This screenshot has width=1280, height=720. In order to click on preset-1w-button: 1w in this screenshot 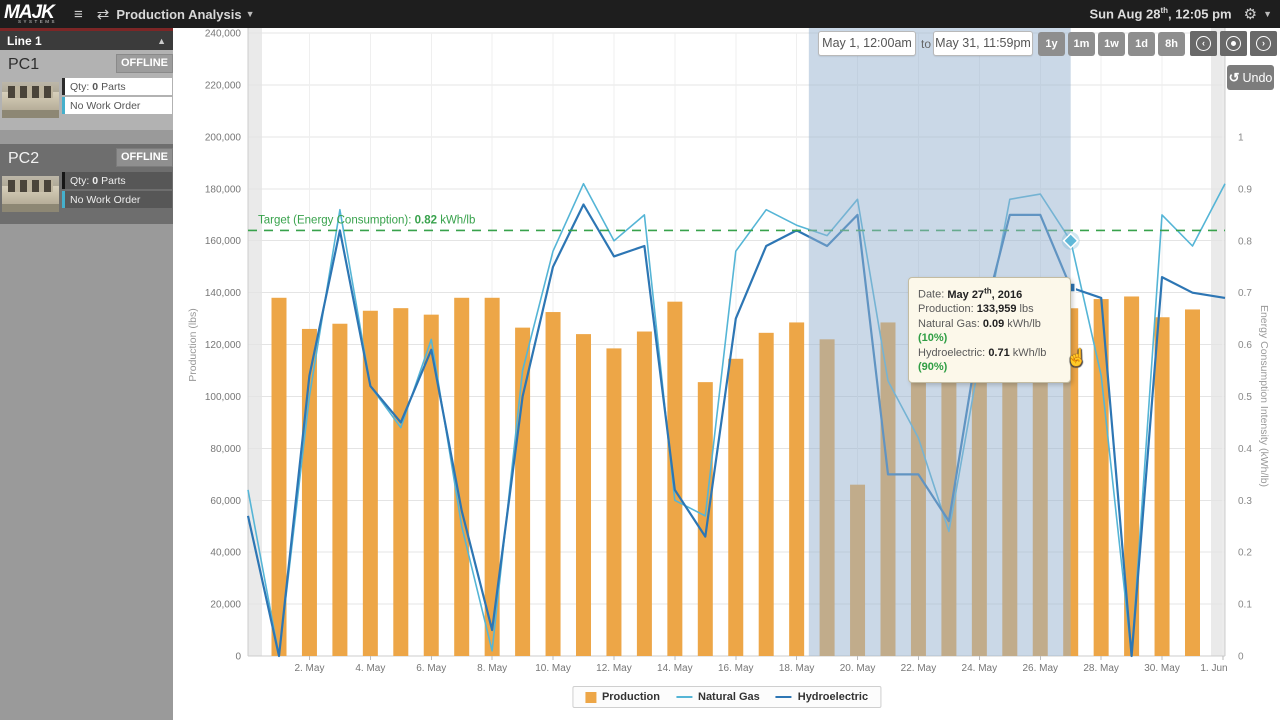, I will do `click(1111, 44)`.